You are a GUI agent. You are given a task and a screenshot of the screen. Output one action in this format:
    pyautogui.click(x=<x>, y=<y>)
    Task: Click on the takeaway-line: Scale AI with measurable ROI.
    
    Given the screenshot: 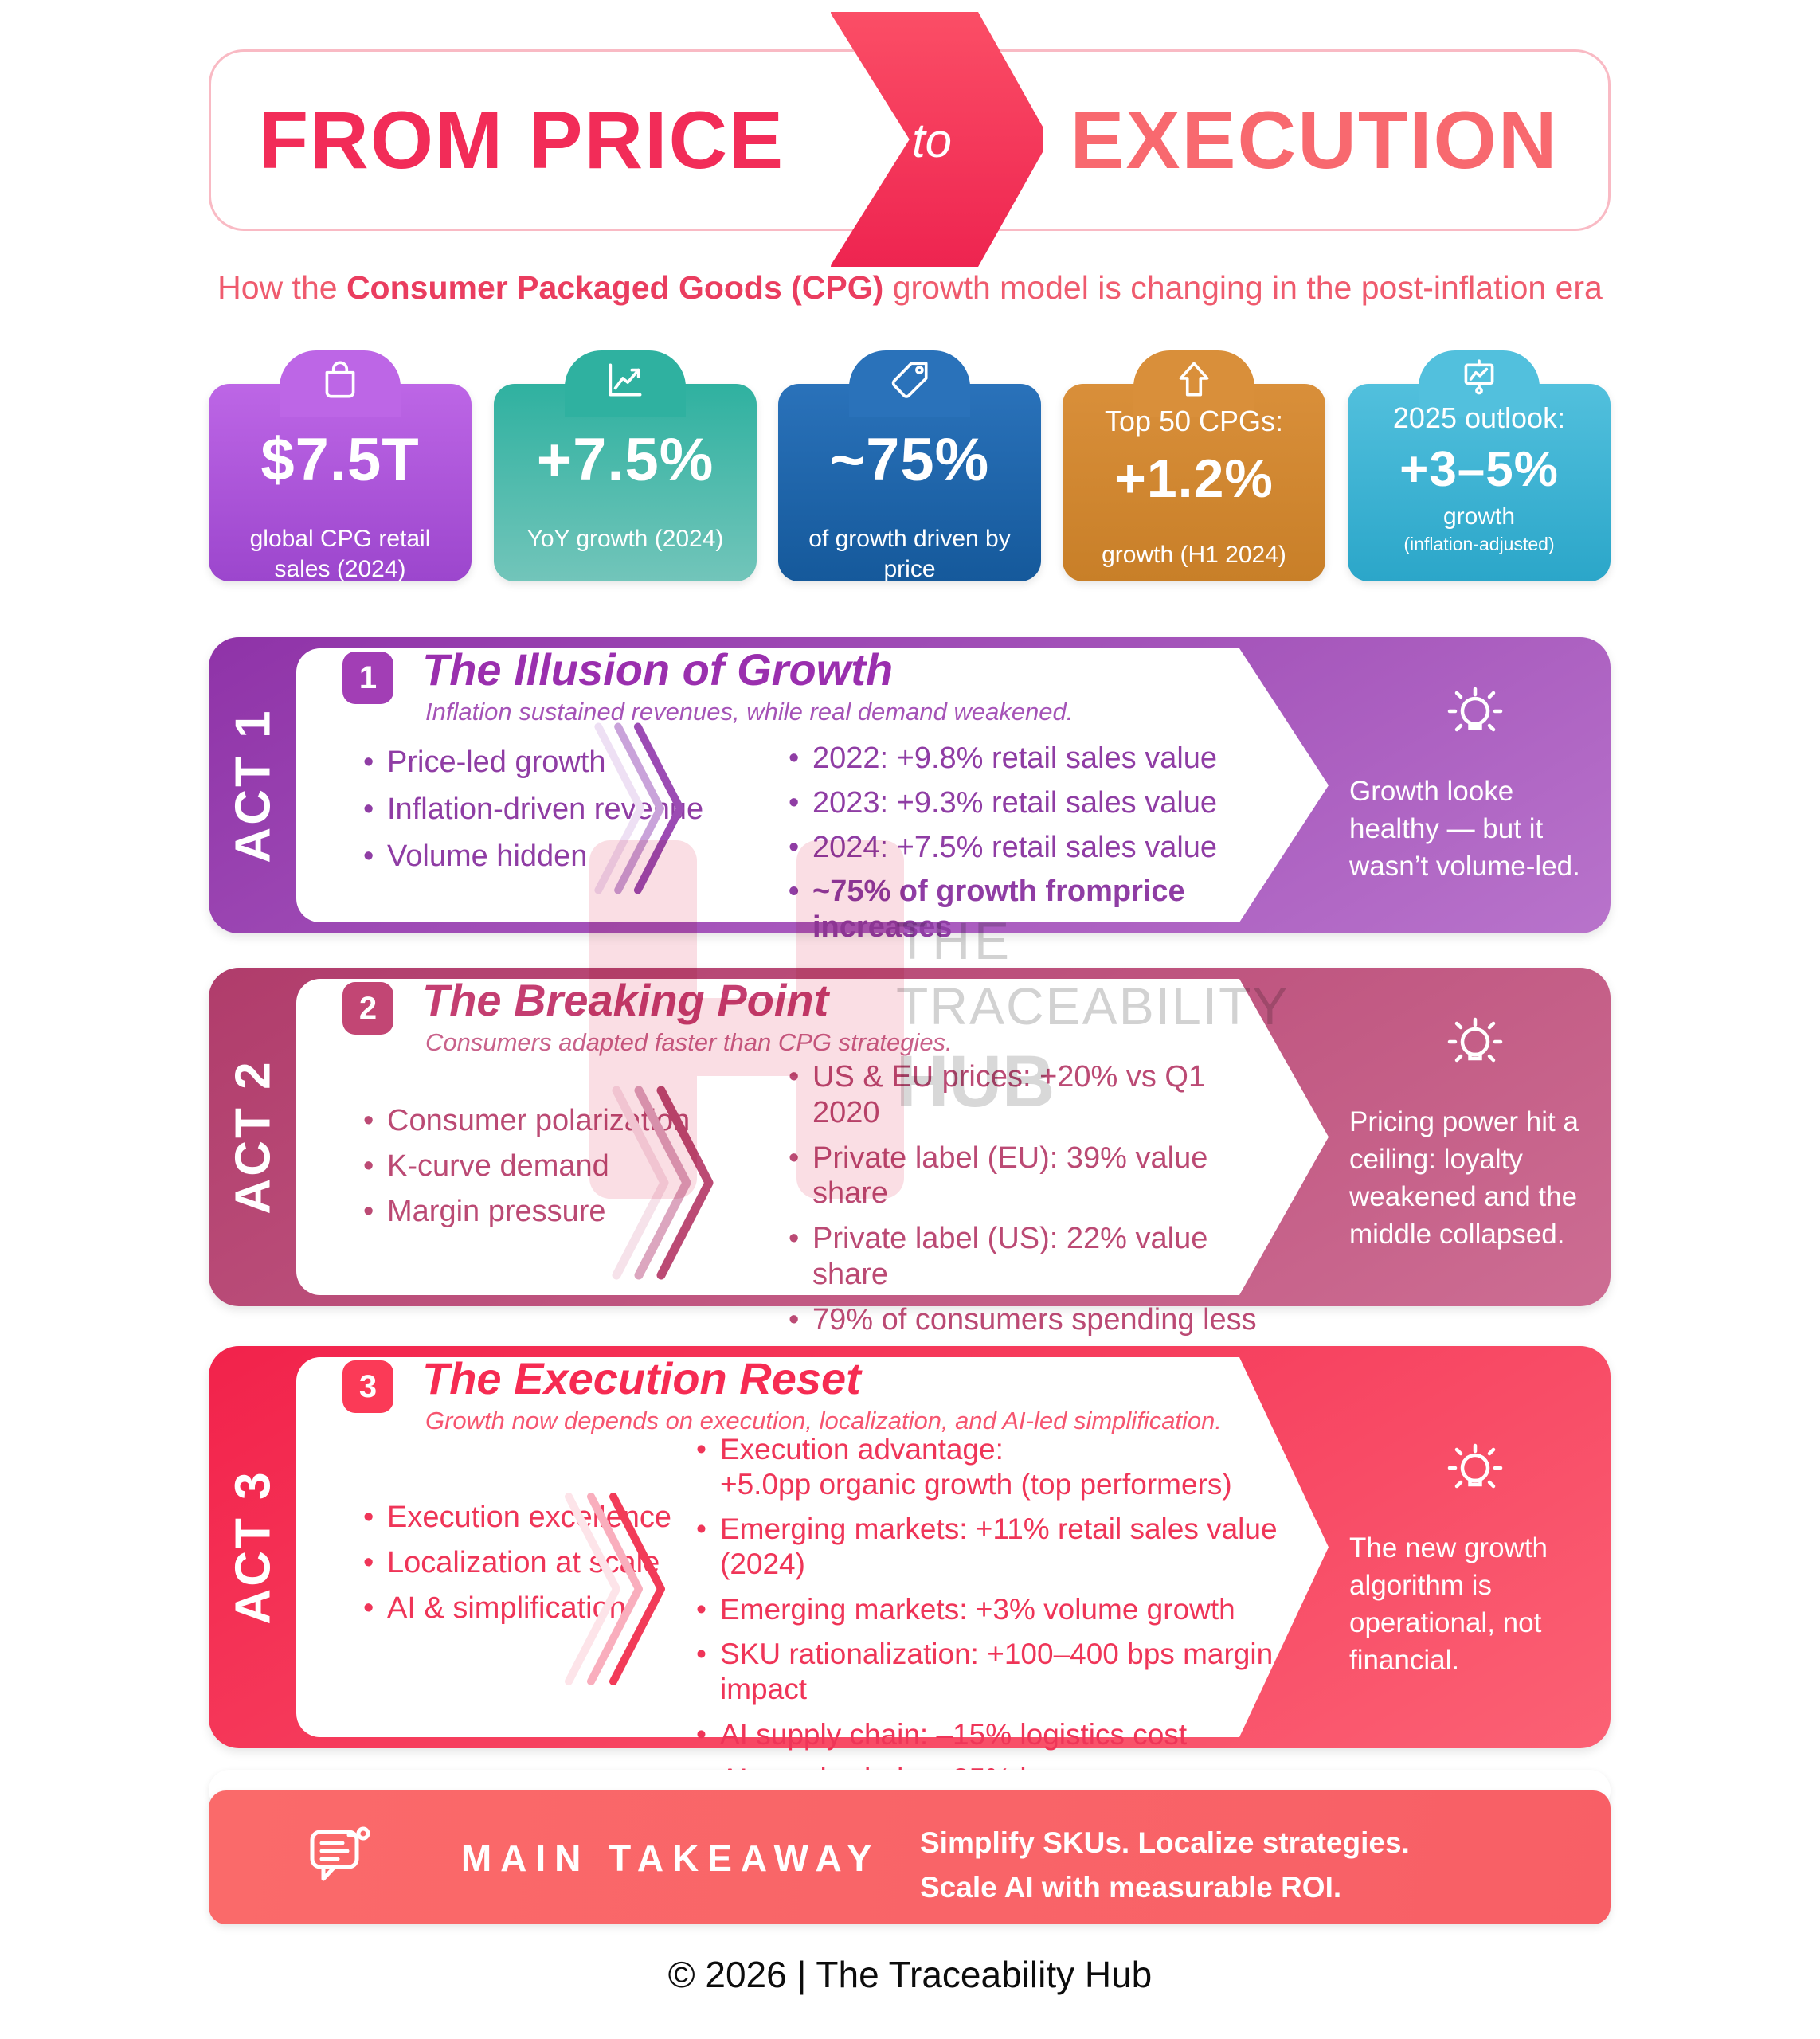 What is the action you would take?
    pyautogui.click(x=1131, y=1887)
    